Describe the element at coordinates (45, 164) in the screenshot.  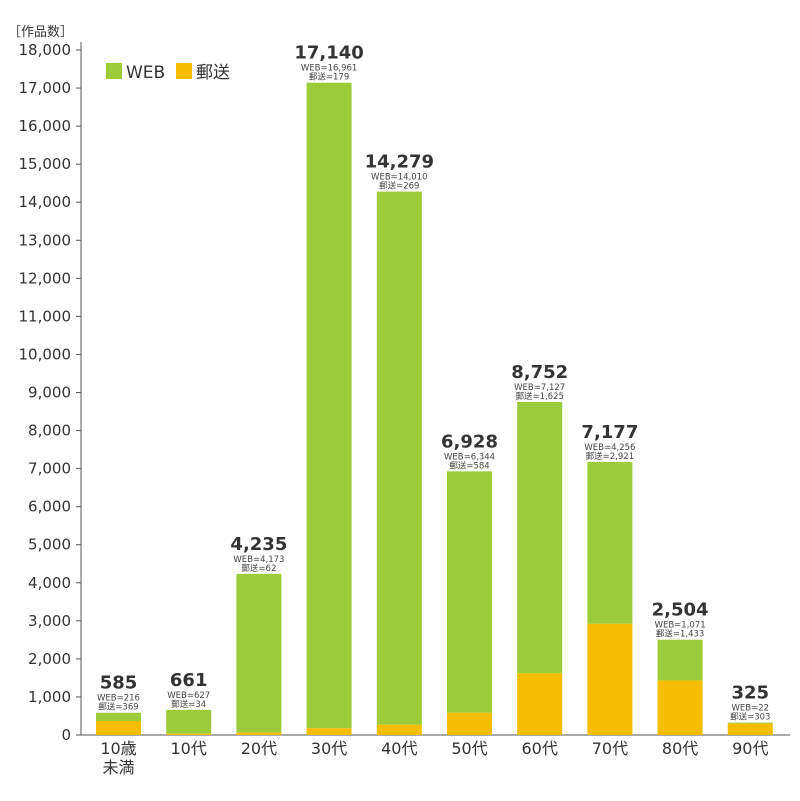
I see `y-tick-label: 15,000` at that location.